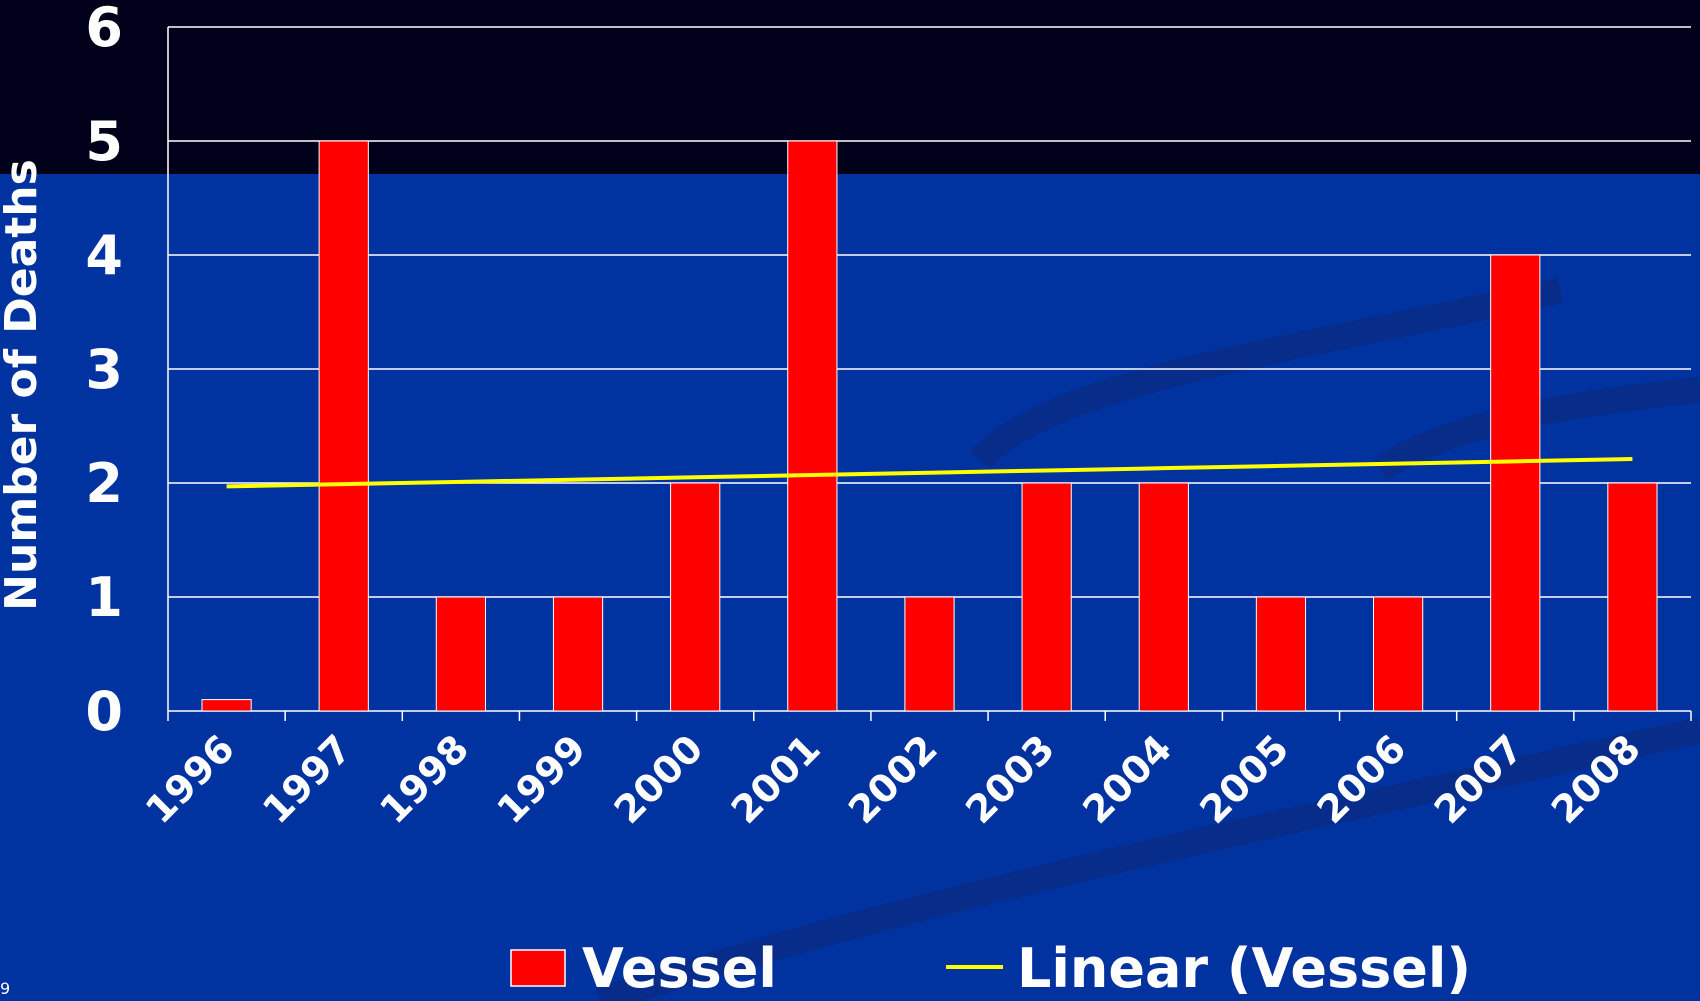 The height and width of the screenshot is (1001, 1700). What do you see at coordinates (104, 597) in the screenshot?
I see `y-tick-label: 1` at bounding box center [104, 597].